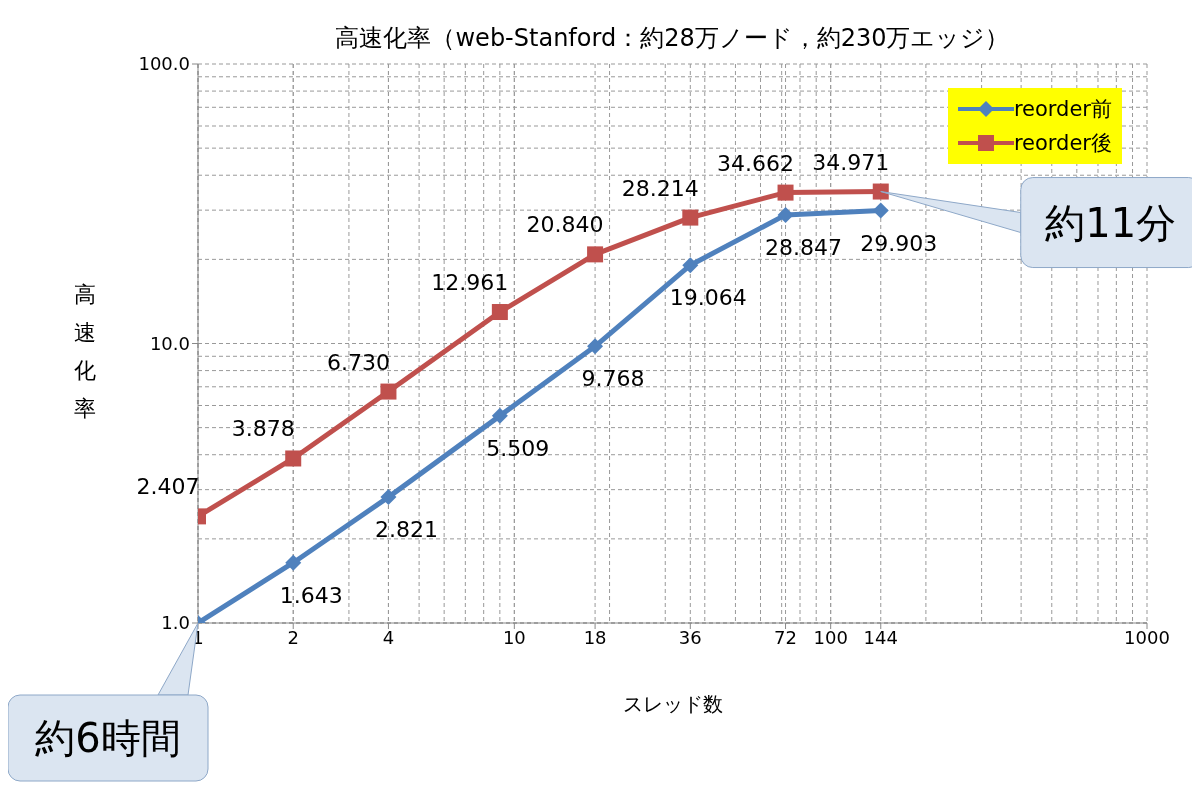 This screenshot has width=1200, height=788. What do you see at coordinates (108, 738) in the screenshot?
I see `annotation: 約6時間` at bounding box center [108, 738].